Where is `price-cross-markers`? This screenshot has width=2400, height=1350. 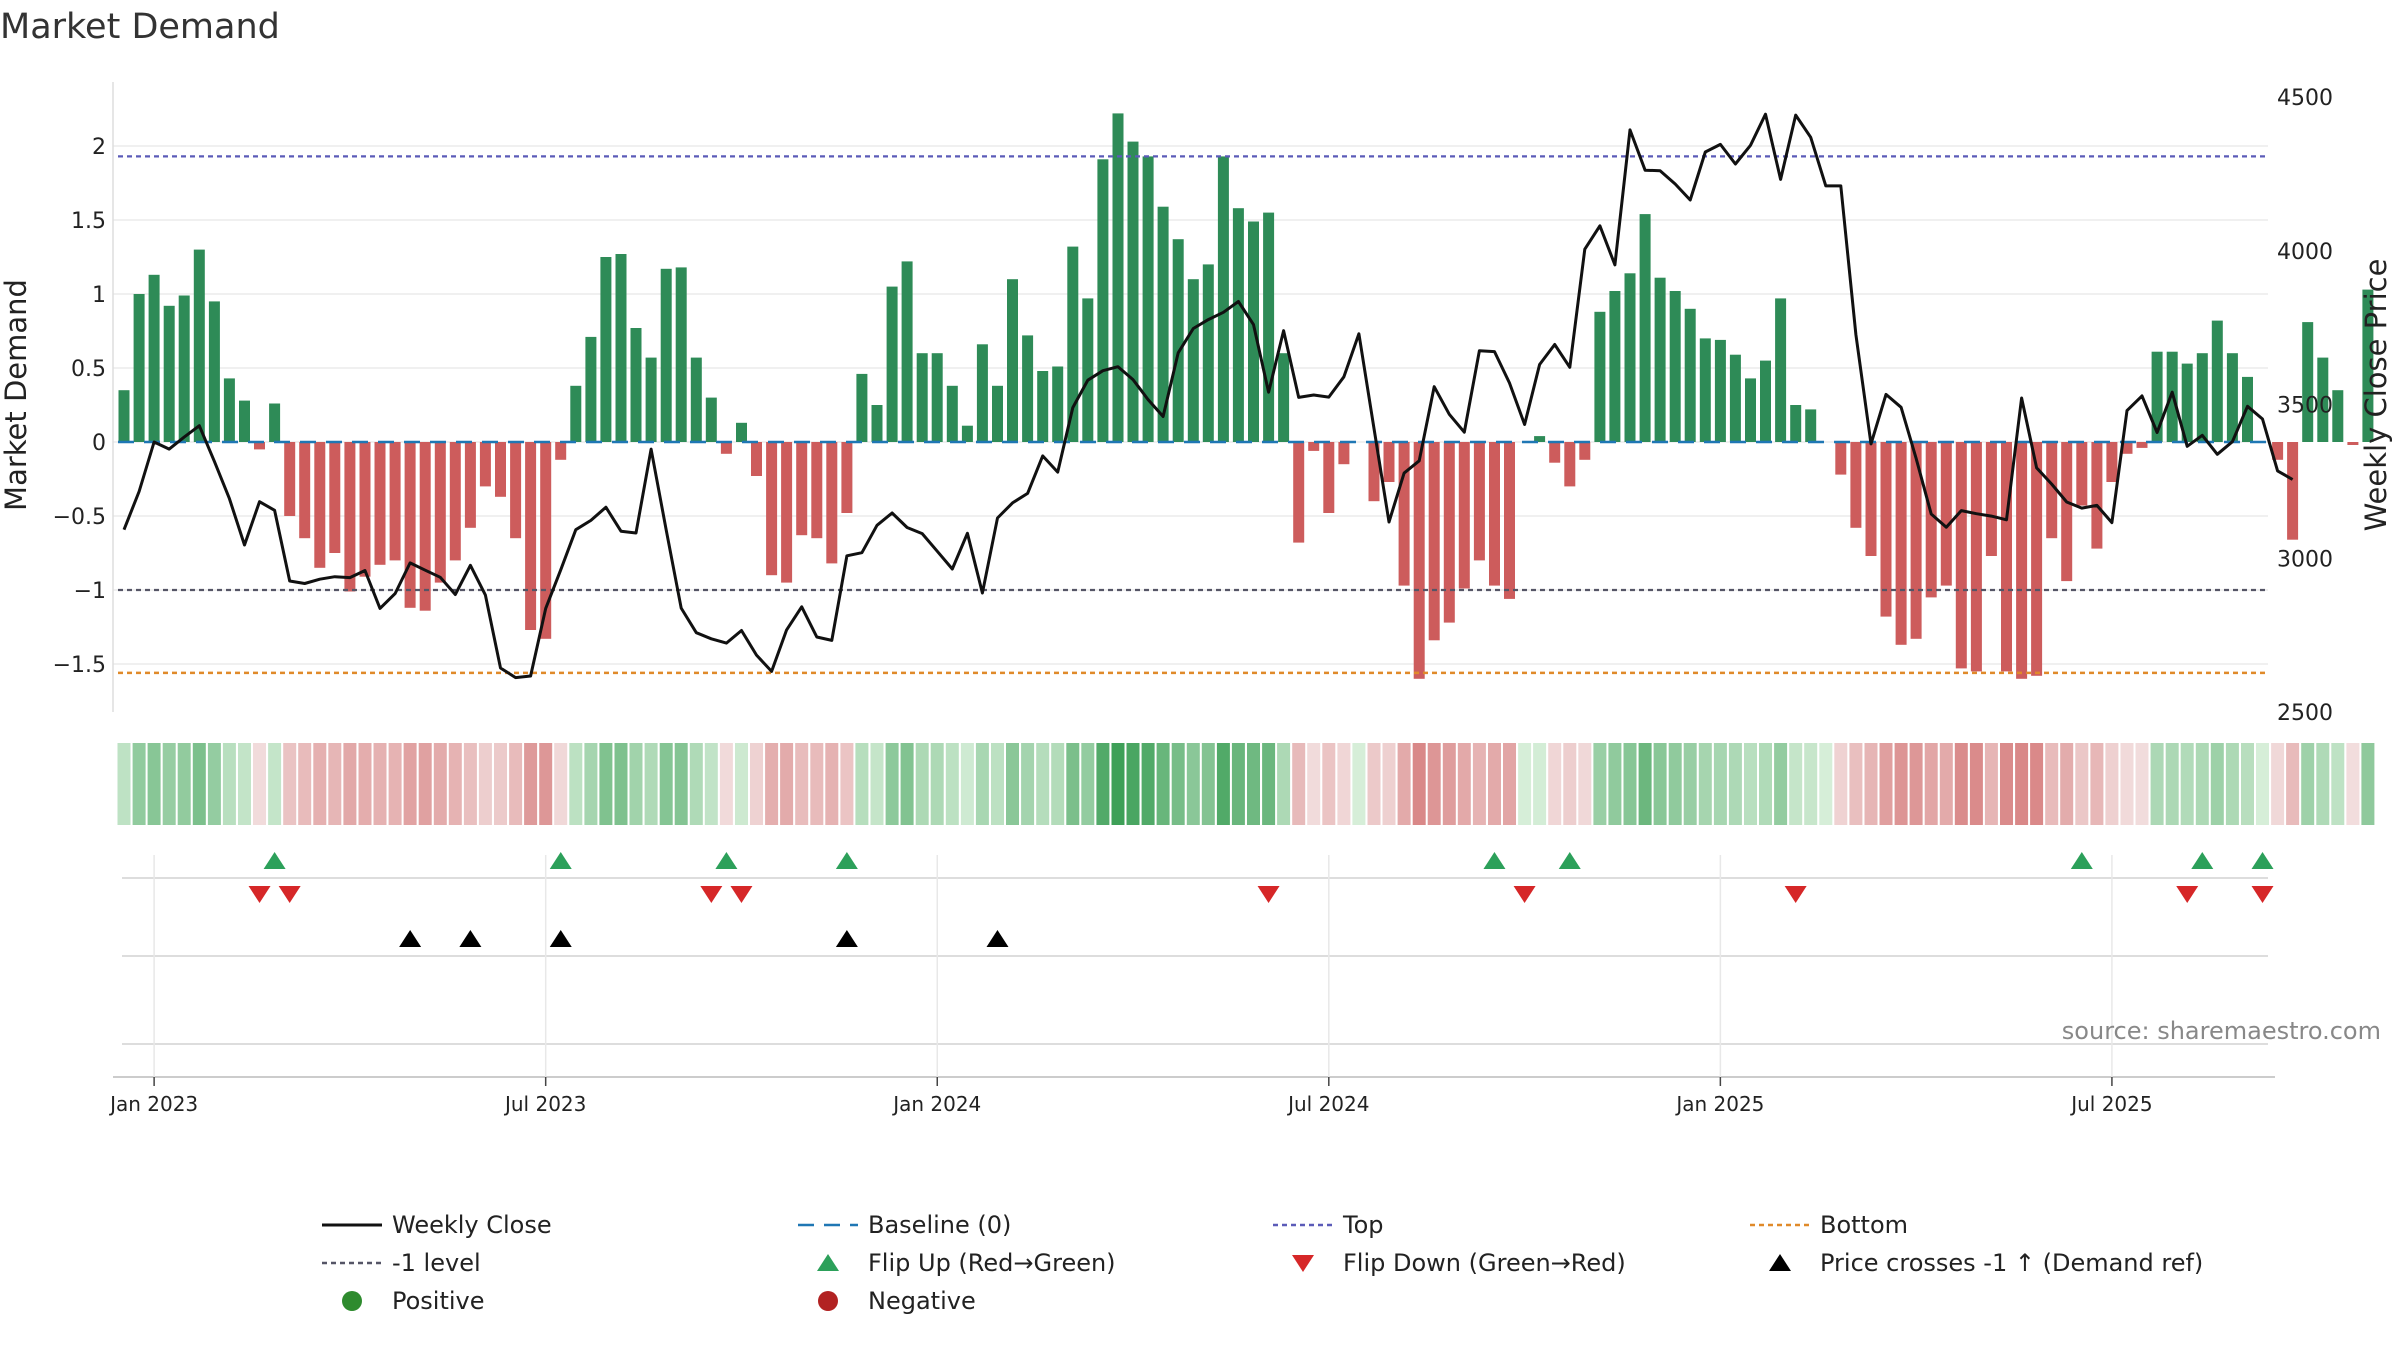
price-cross-markers is located at coordinates (704, 938).